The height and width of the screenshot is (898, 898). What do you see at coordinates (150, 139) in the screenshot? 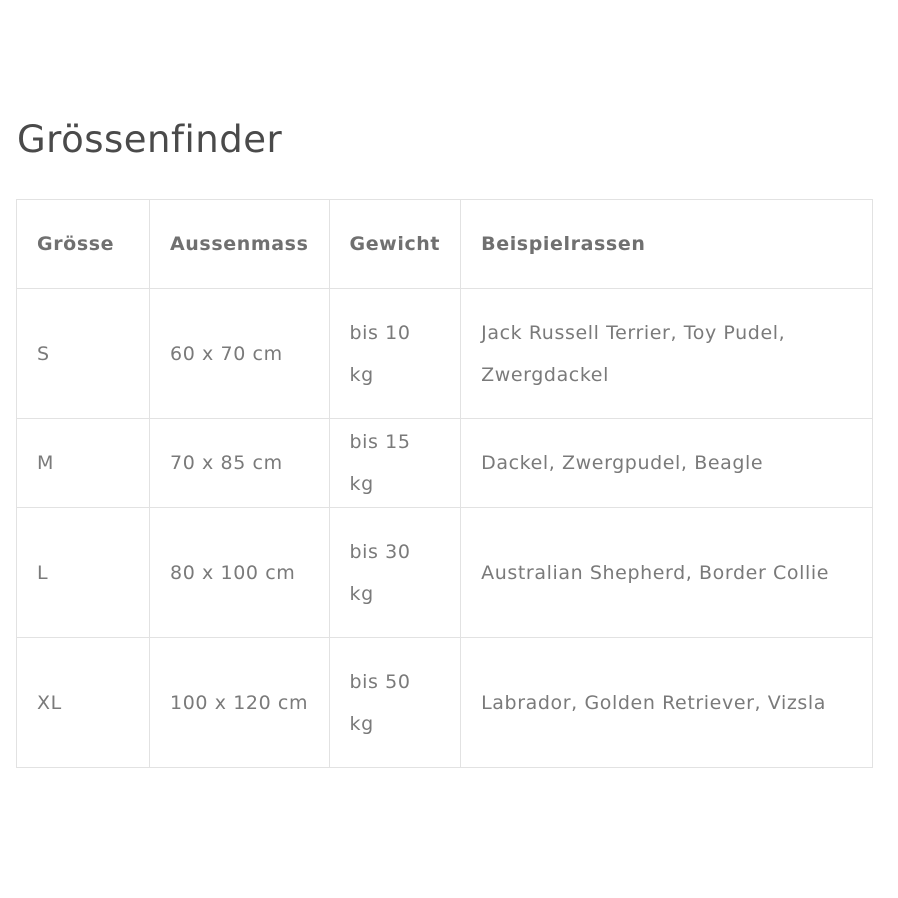
I see `page-title: Grössenfinder` at bounding box center [150, 139].